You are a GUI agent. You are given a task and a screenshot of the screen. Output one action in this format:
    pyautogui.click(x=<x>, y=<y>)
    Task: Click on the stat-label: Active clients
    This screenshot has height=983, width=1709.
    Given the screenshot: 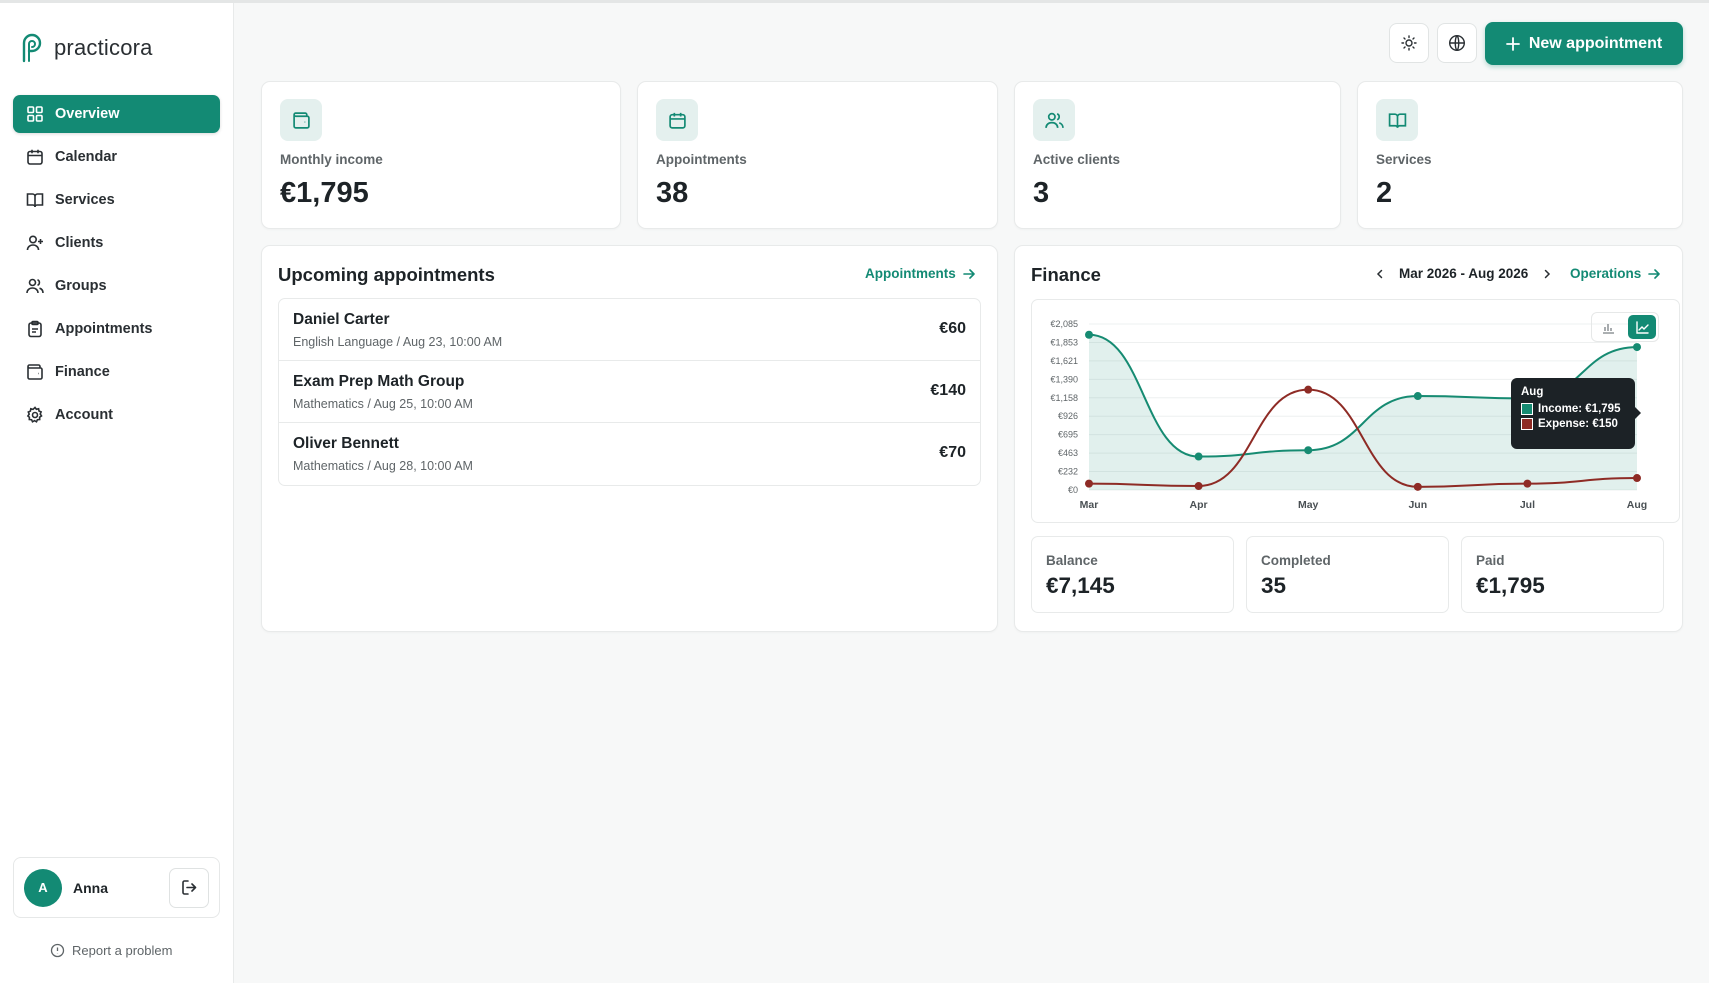 What is the action you would take?
    pyautogui.click(x=1077, y=159)
    